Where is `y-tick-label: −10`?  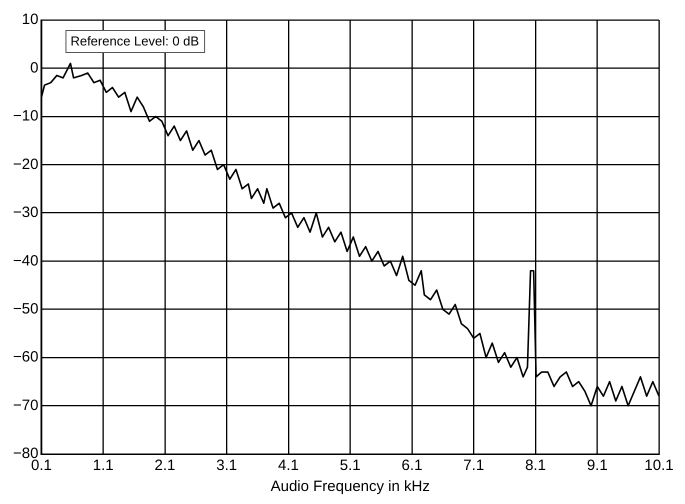
y-tick-label: −10 is located at coordinates (25, 116).